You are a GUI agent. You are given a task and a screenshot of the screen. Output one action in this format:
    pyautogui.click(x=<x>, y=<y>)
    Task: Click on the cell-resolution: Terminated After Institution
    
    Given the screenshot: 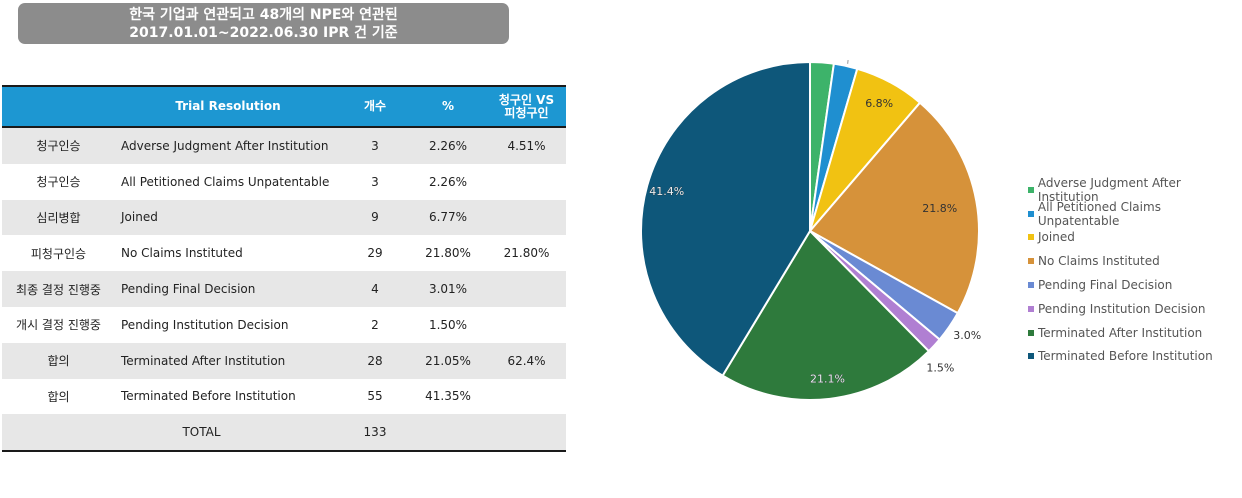 What is the action you would take?
    pyautogui.click(x=228, y=360)
    